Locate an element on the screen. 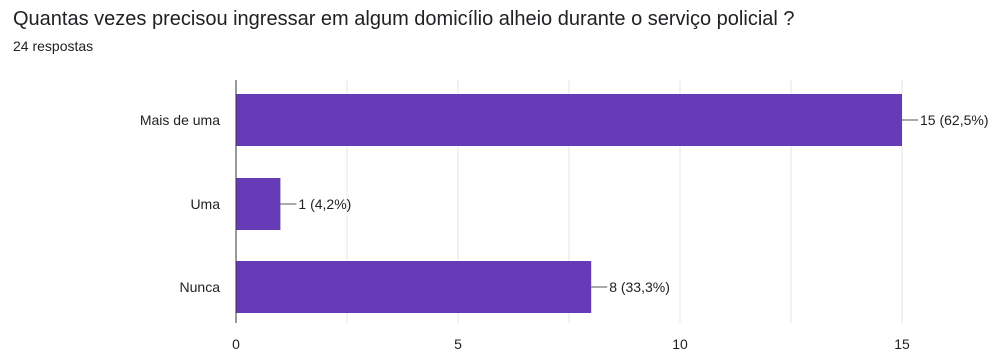 Image resolution: width=1008 pixels, height=353 pixels. tick-label: 15 is located at coordinates (902, 344).